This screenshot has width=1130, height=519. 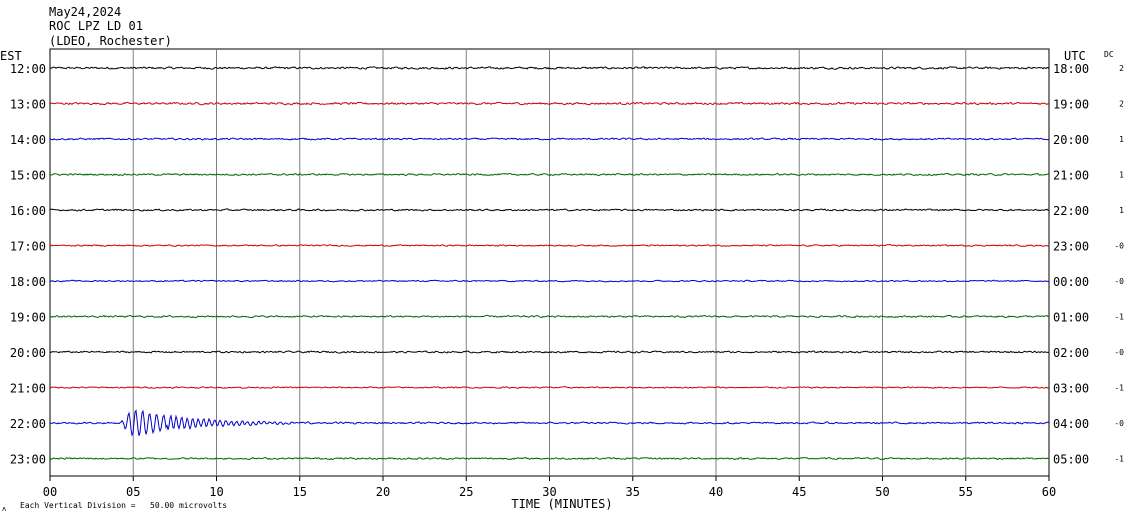 I want to click on header-network: (LDEO, Rochester), so click(x=110, y=41).